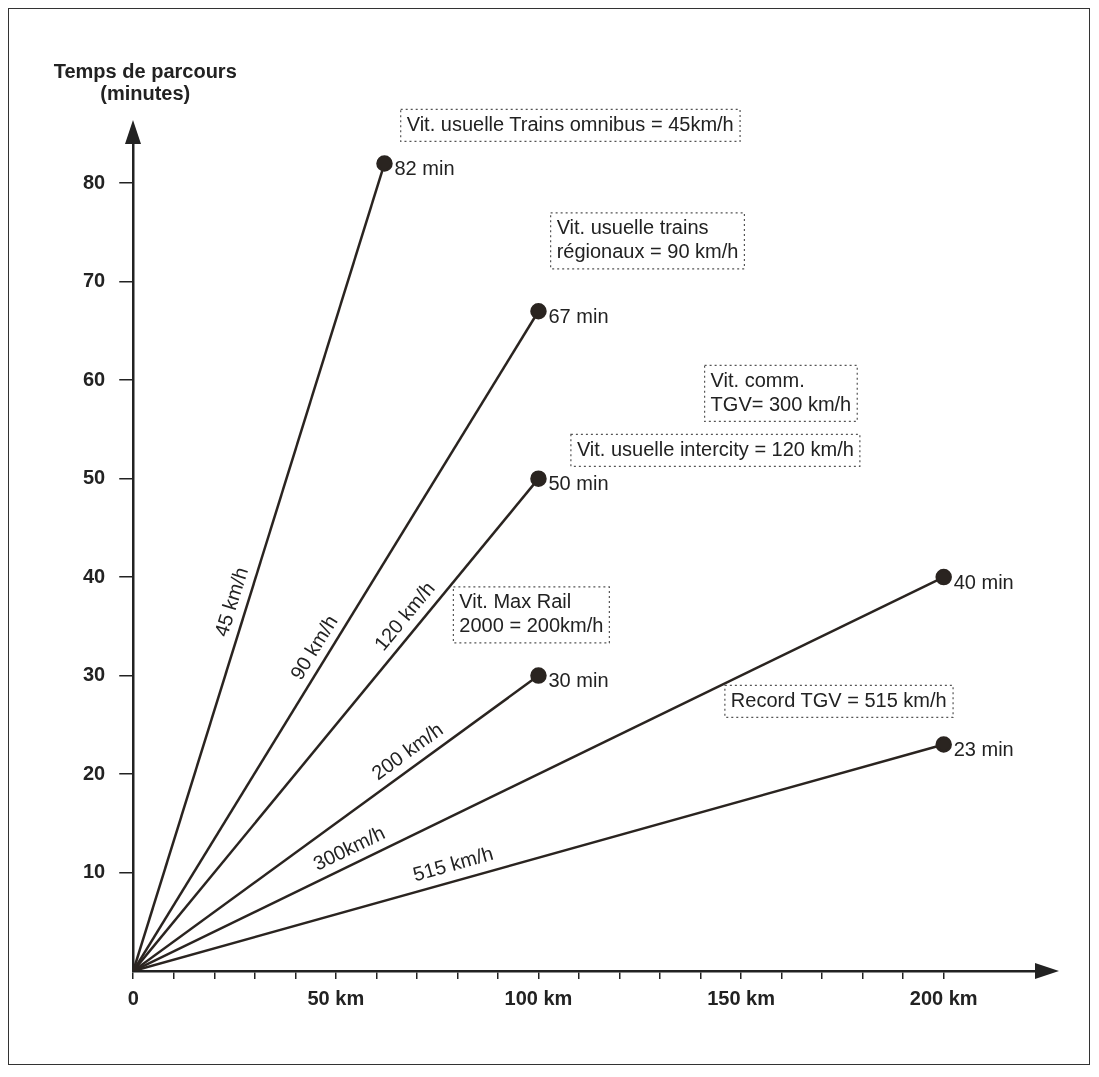 The image size is (1099, 1077). I want to click on y-tick-label: 70, so click(94, 280).